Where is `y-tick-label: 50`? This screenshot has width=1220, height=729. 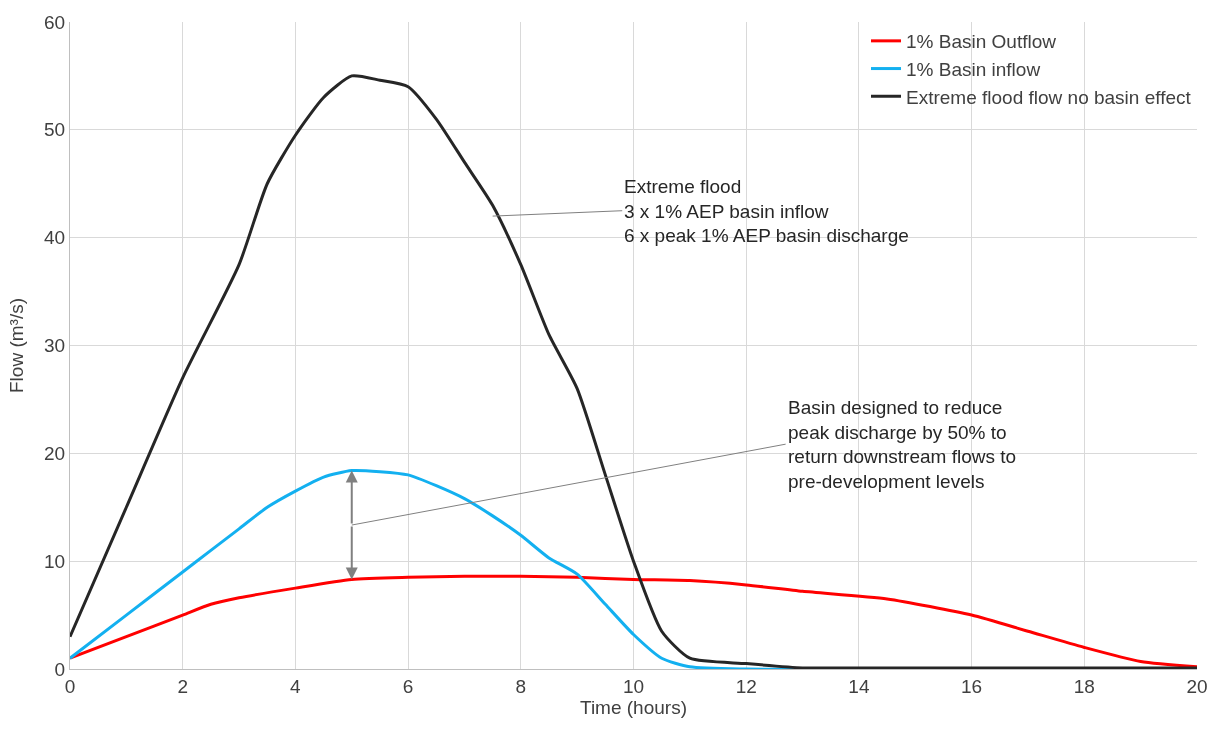
y-tick-label: 50 is located at coordinates (55, 130).